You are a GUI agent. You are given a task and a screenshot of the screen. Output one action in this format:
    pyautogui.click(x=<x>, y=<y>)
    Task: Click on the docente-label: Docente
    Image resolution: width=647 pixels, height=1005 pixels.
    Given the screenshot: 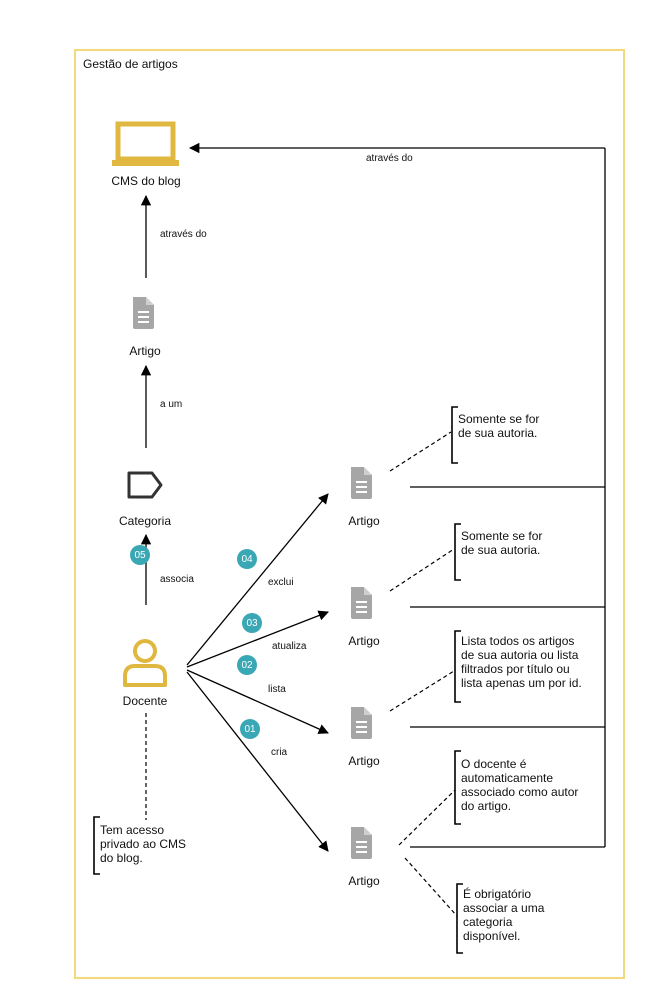 What is the action you would take?
    pyautogui.click(x=145, y=701)
    